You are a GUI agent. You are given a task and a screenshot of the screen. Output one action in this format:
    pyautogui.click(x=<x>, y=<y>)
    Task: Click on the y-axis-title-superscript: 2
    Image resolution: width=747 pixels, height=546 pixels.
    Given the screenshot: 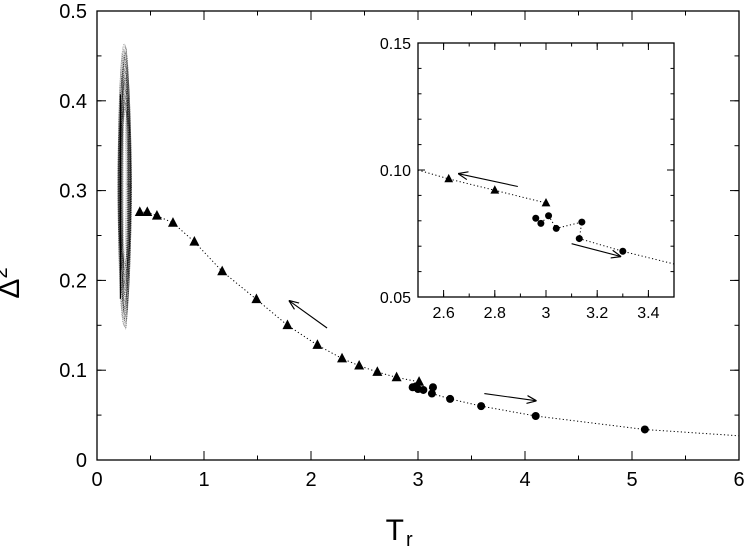 What is the action you would take?
    pyautogui.click(x=6, y=272)
    